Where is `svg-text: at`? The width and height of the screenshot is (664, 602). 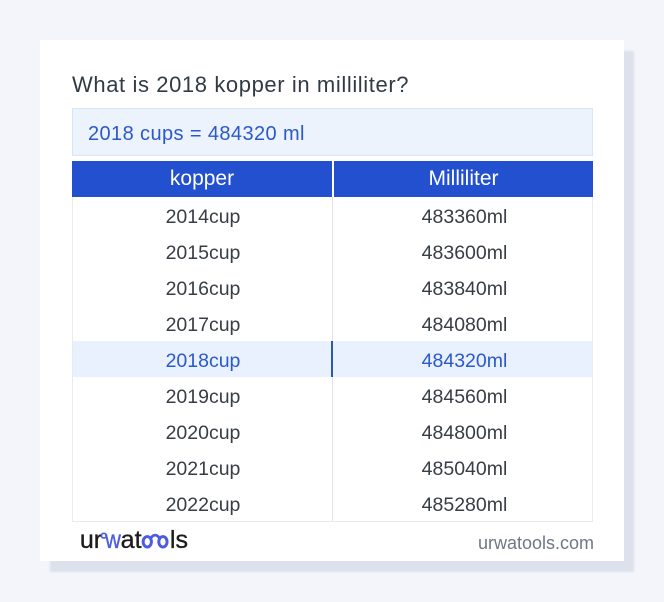
svg-text: at is located at coordinates (131, 540).